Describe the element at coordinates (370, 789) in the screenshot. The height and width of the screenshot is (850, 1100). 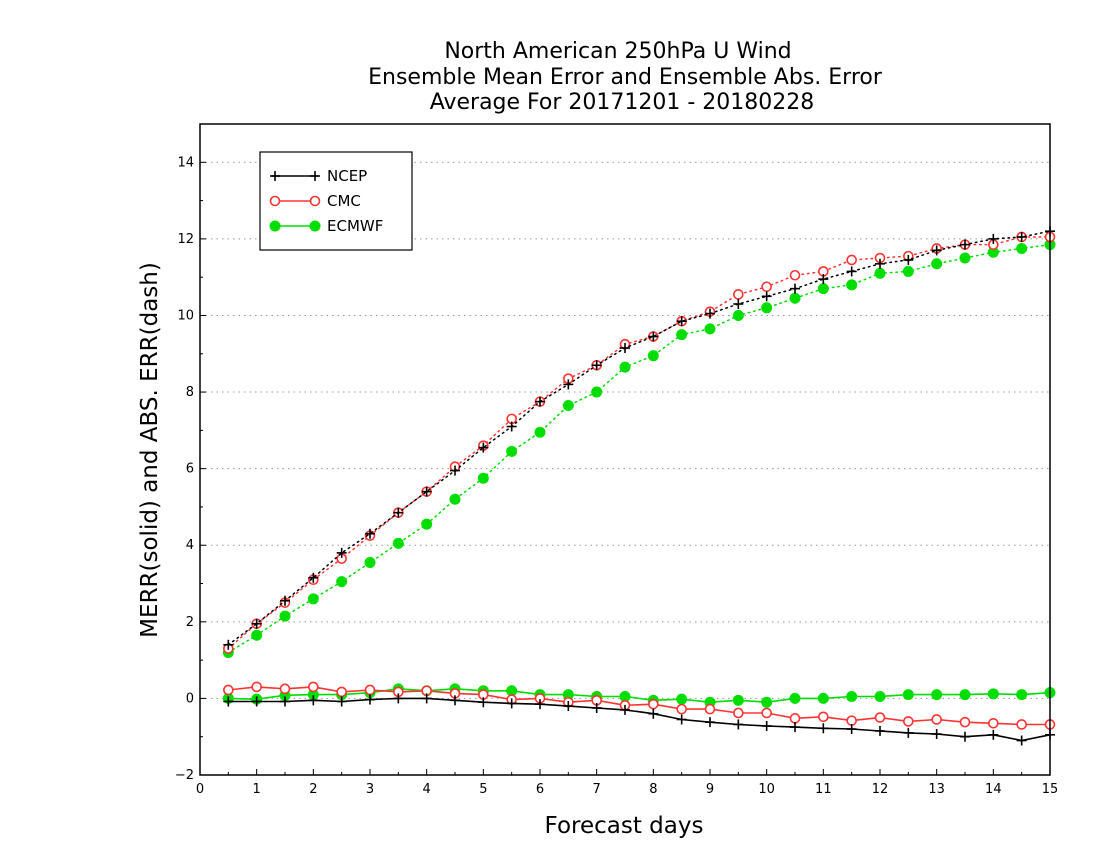
I see `x-tick-label-3: 3` at that location.